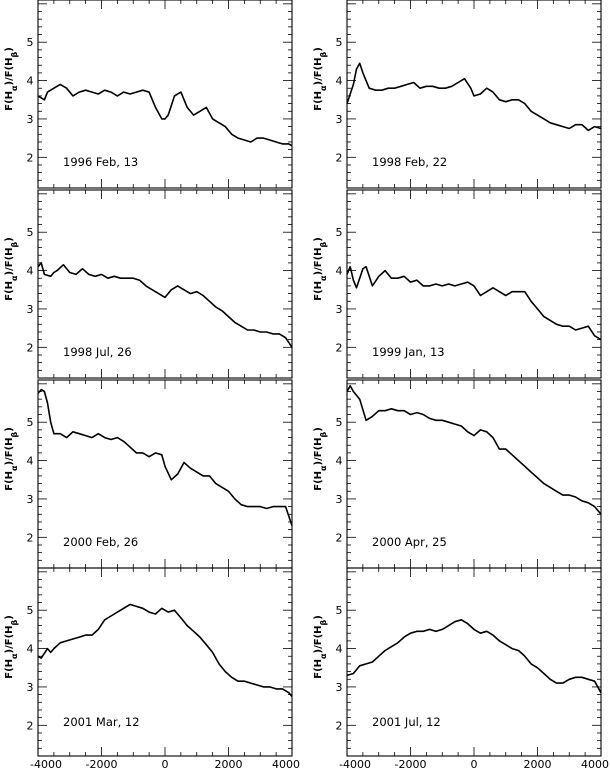 This screenshot has width=610, height=782. What do you see at coordinates (100, 162) in the screenshot?
I see `panel-date-label: 1996 Feb, 13` at bounding box center [100, 162].